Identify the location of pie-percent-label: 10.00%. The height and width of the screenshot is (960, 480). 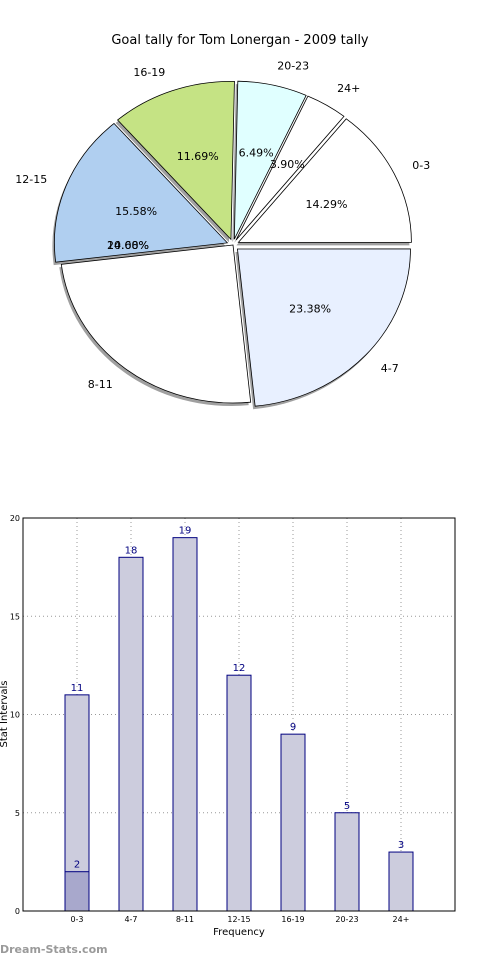
(128, 245).